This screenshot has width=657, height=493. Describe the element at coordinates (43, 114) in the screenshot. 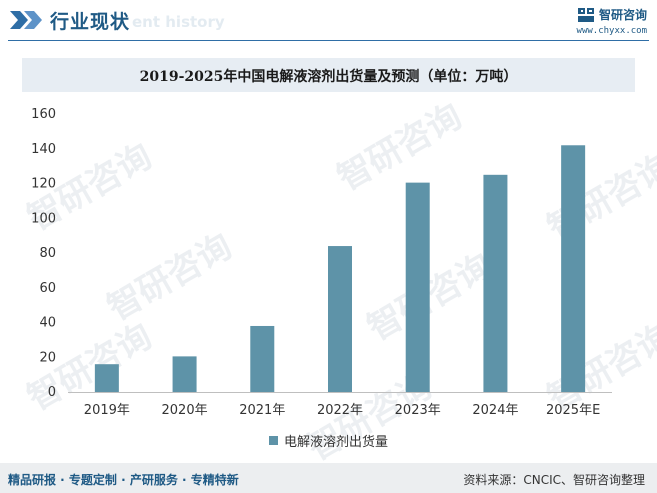

I see `y-tick-label: 160` at that location.